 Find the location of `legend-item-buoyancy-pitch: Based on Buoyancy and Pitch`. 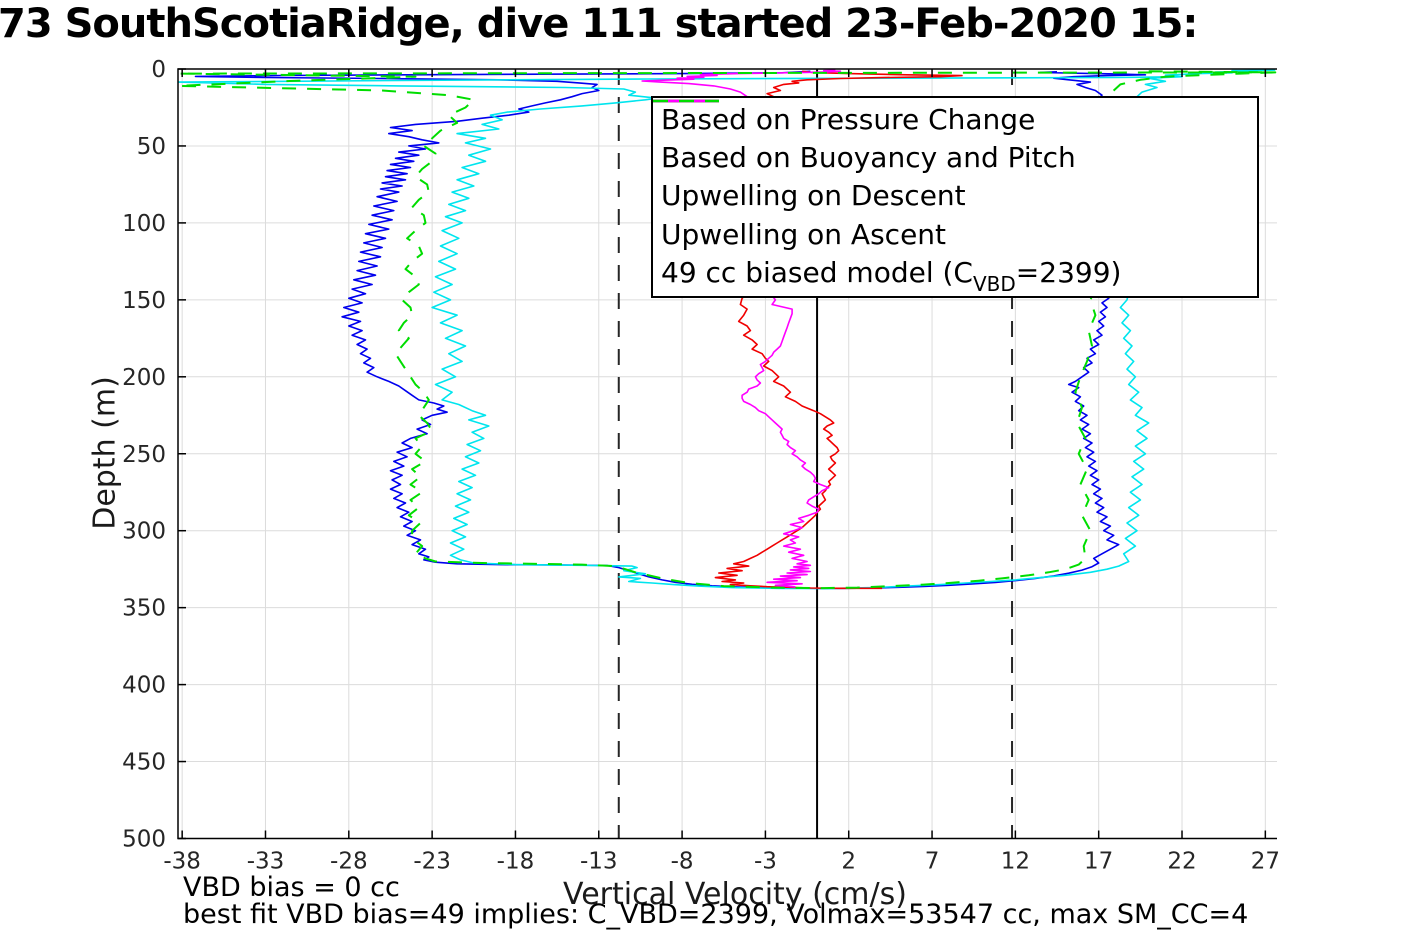

legend-item-buoyancy-pitch: Based on Buoyancy and Pitch is located at coordinates (955, 137).